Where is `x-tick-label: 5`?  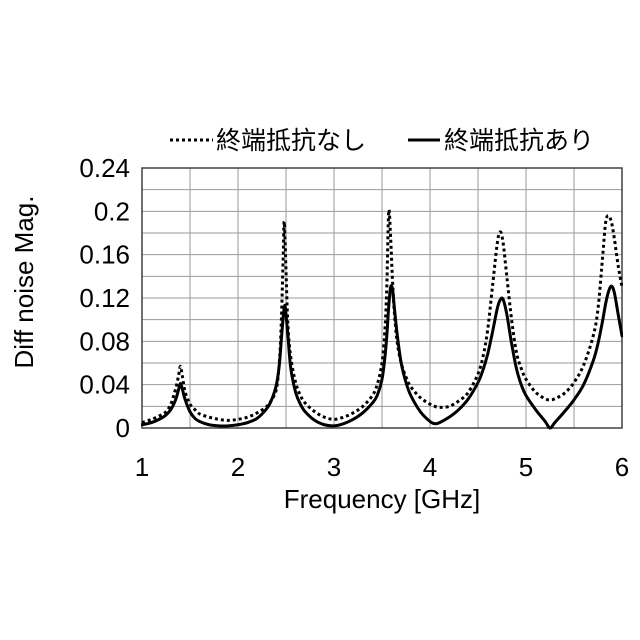 x-tick-label: 5 is located at coordinates (526, 467).